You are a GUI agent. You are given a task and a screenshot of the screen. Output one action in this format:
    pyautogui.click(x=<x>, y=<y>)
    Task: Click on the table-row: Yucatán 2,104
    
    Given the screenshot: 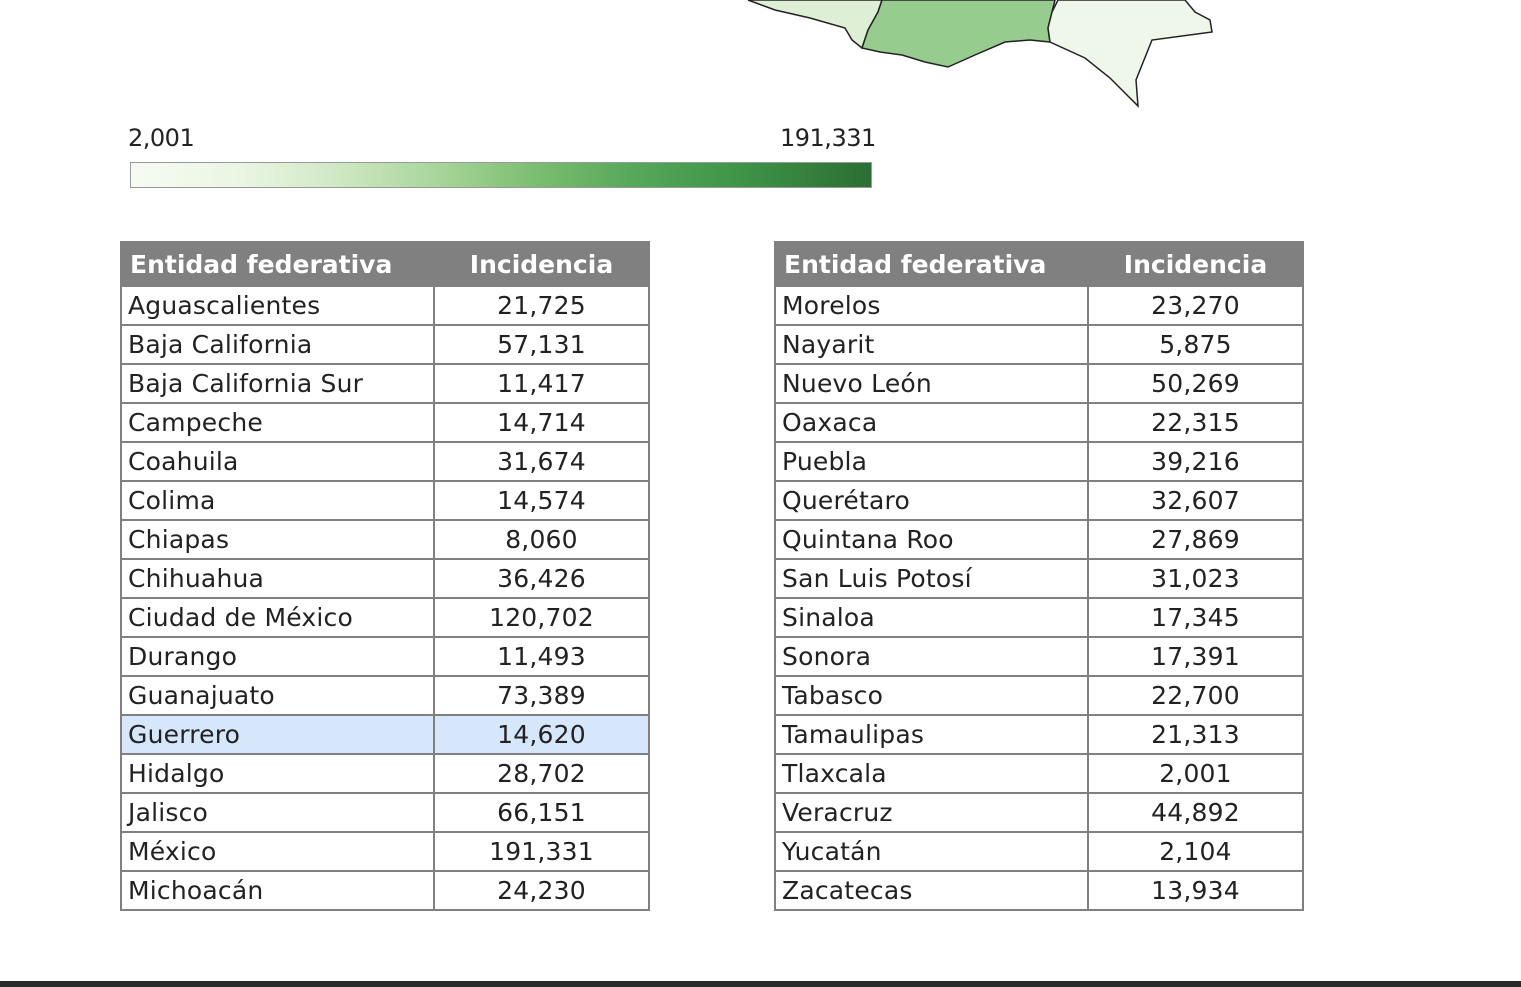 What is the action you would take?
    pyautogui.click(x=1039, y=851)
    